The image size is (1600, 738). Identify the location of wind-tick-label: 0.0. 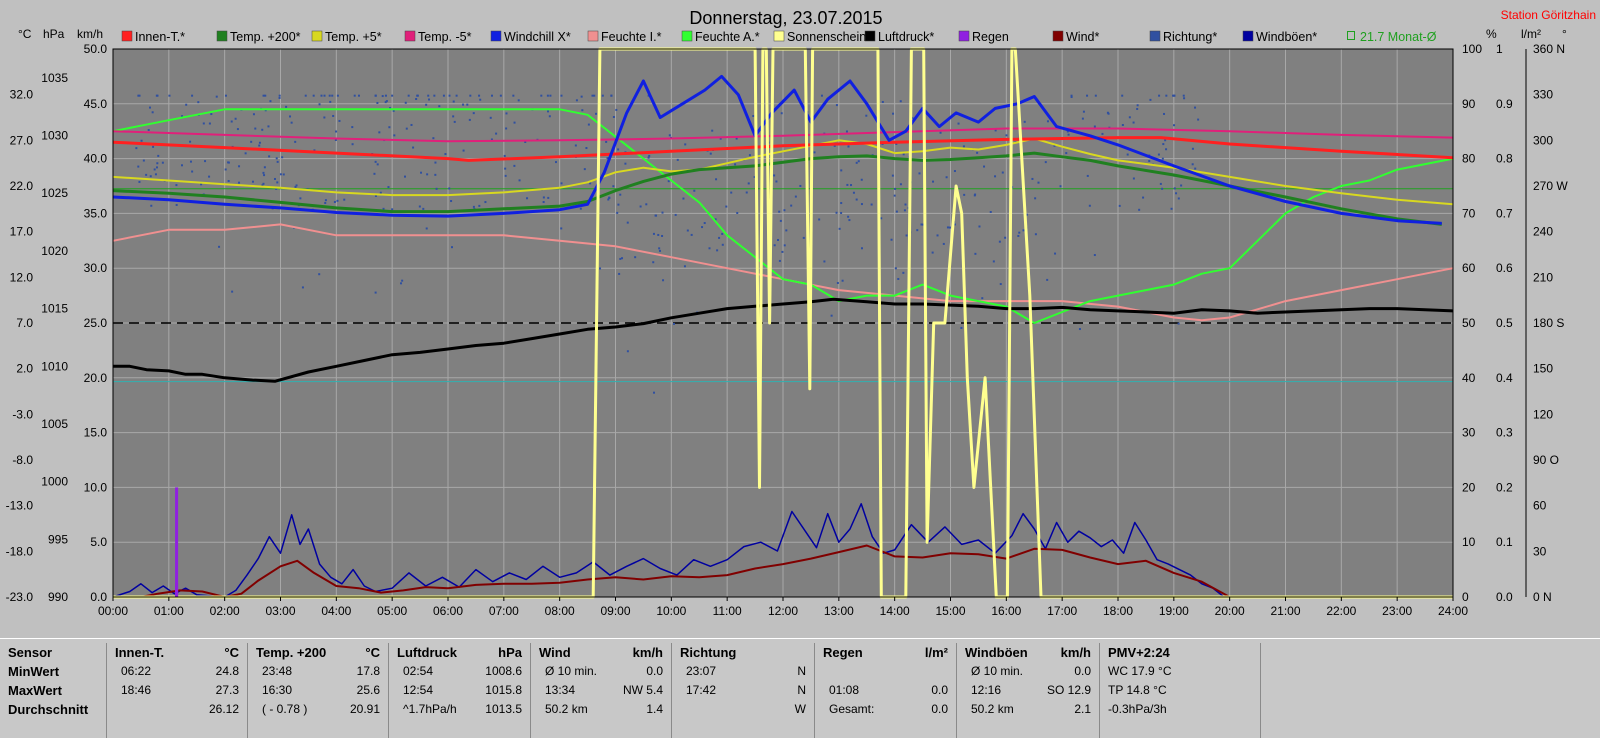
(98, 597).